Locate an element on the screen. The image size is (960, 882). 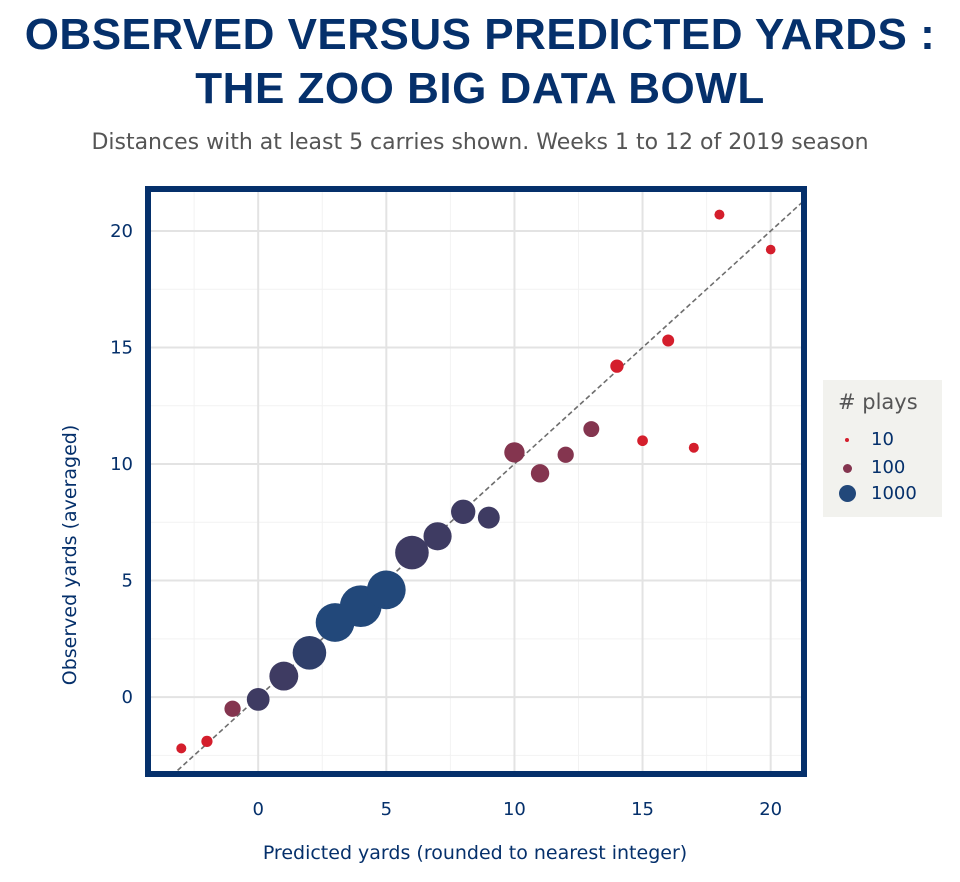
y-tick-label: 20 is located at coordinates (121, 231).